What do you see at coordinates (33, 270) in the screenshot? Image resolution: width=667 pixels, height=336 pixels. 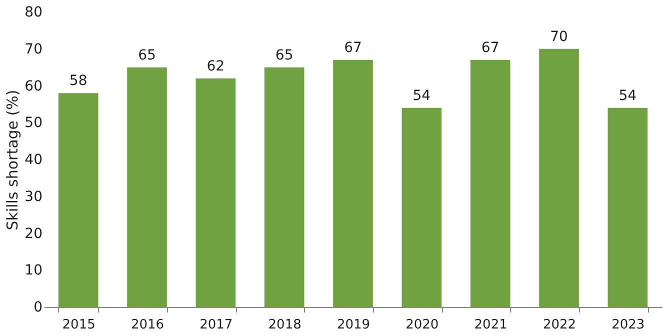 I see `y-tick-label: 10` at bounding box center [33, 270].